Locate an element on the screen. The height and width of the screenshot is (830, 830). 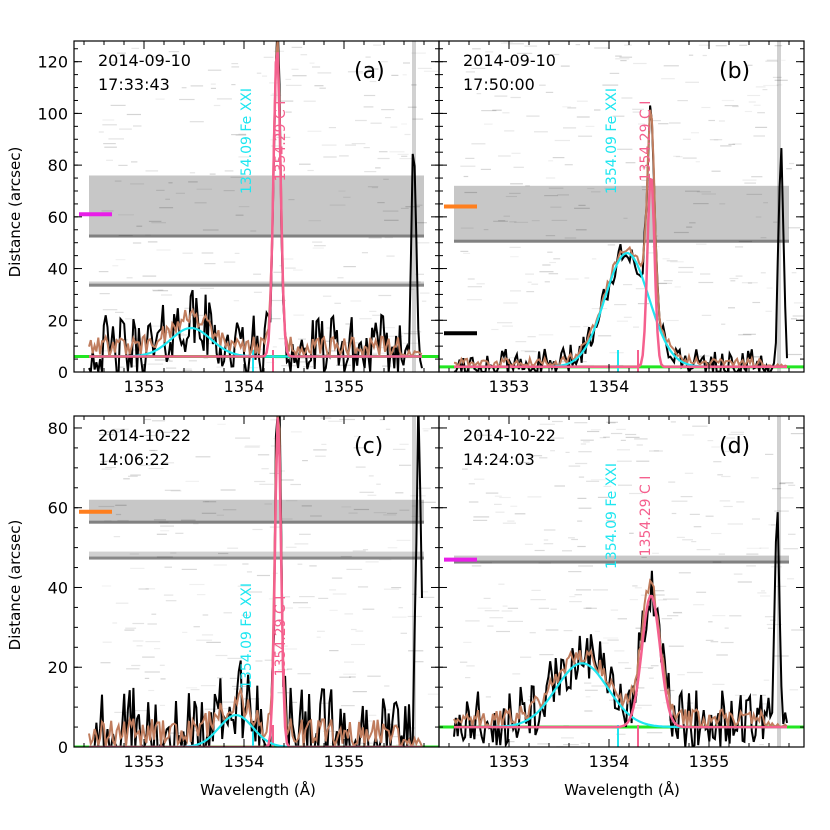
fe-xxi-line-label: 1354.09 Fe XXI is located at coordinates (612, 141).